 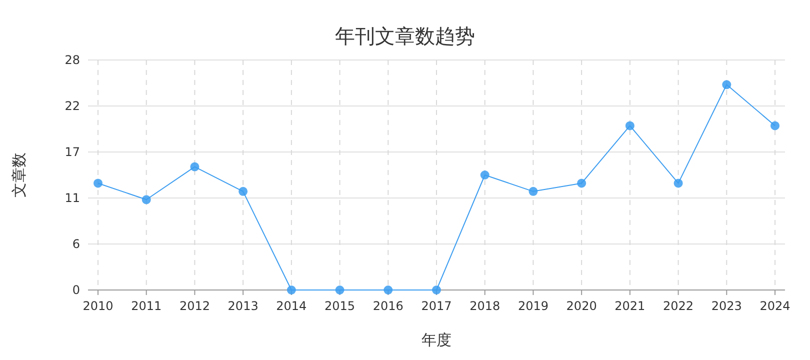 What do you see at coordinates (243, 306) in the screenshot?
I see `x-tick-label: 2013` at bounding box center [243, 306].